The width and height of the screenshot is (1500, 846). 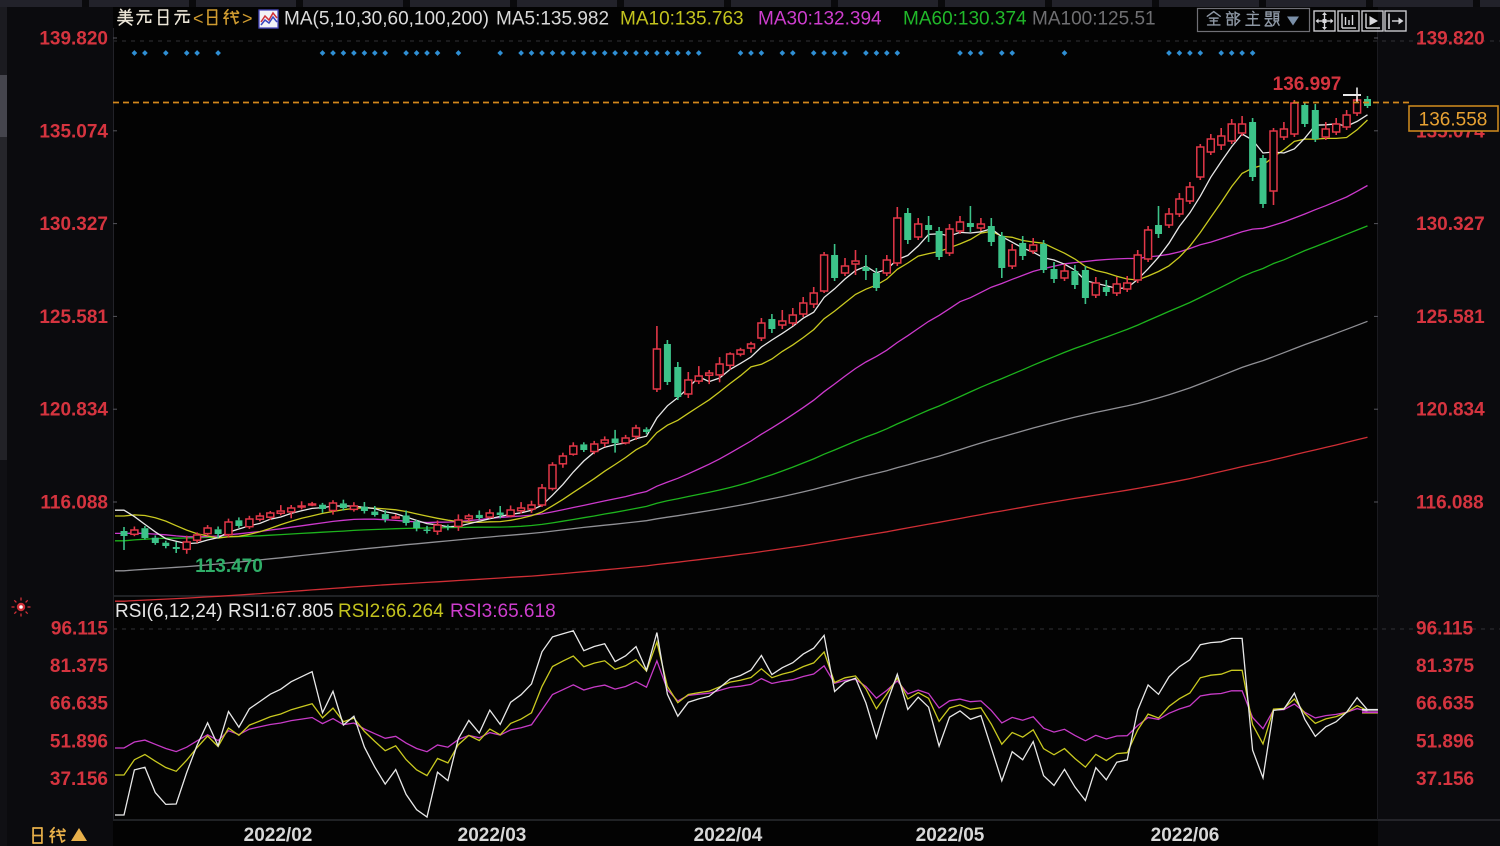 What do you see at coordinates (73, 131) in the screenshot?
I see `svg-text: 135.074` at bounding box center [73, 131].